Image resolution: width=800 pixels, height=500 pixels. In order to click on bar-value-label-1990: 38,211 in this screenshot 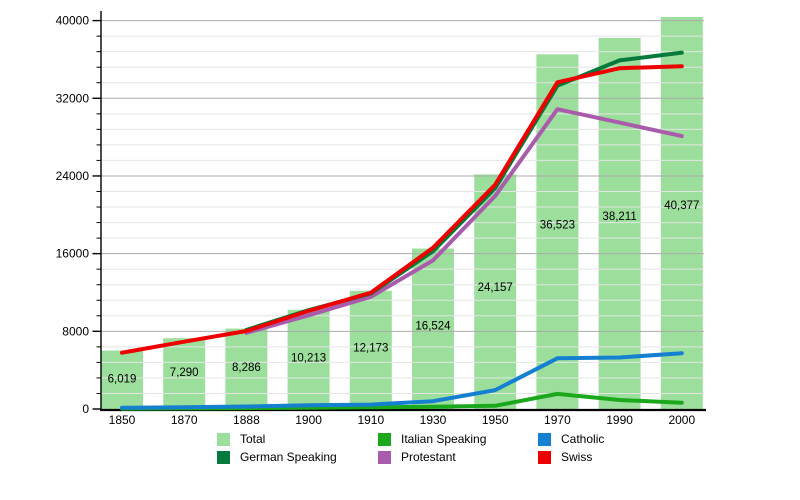, I will do `click(619, 217)`.